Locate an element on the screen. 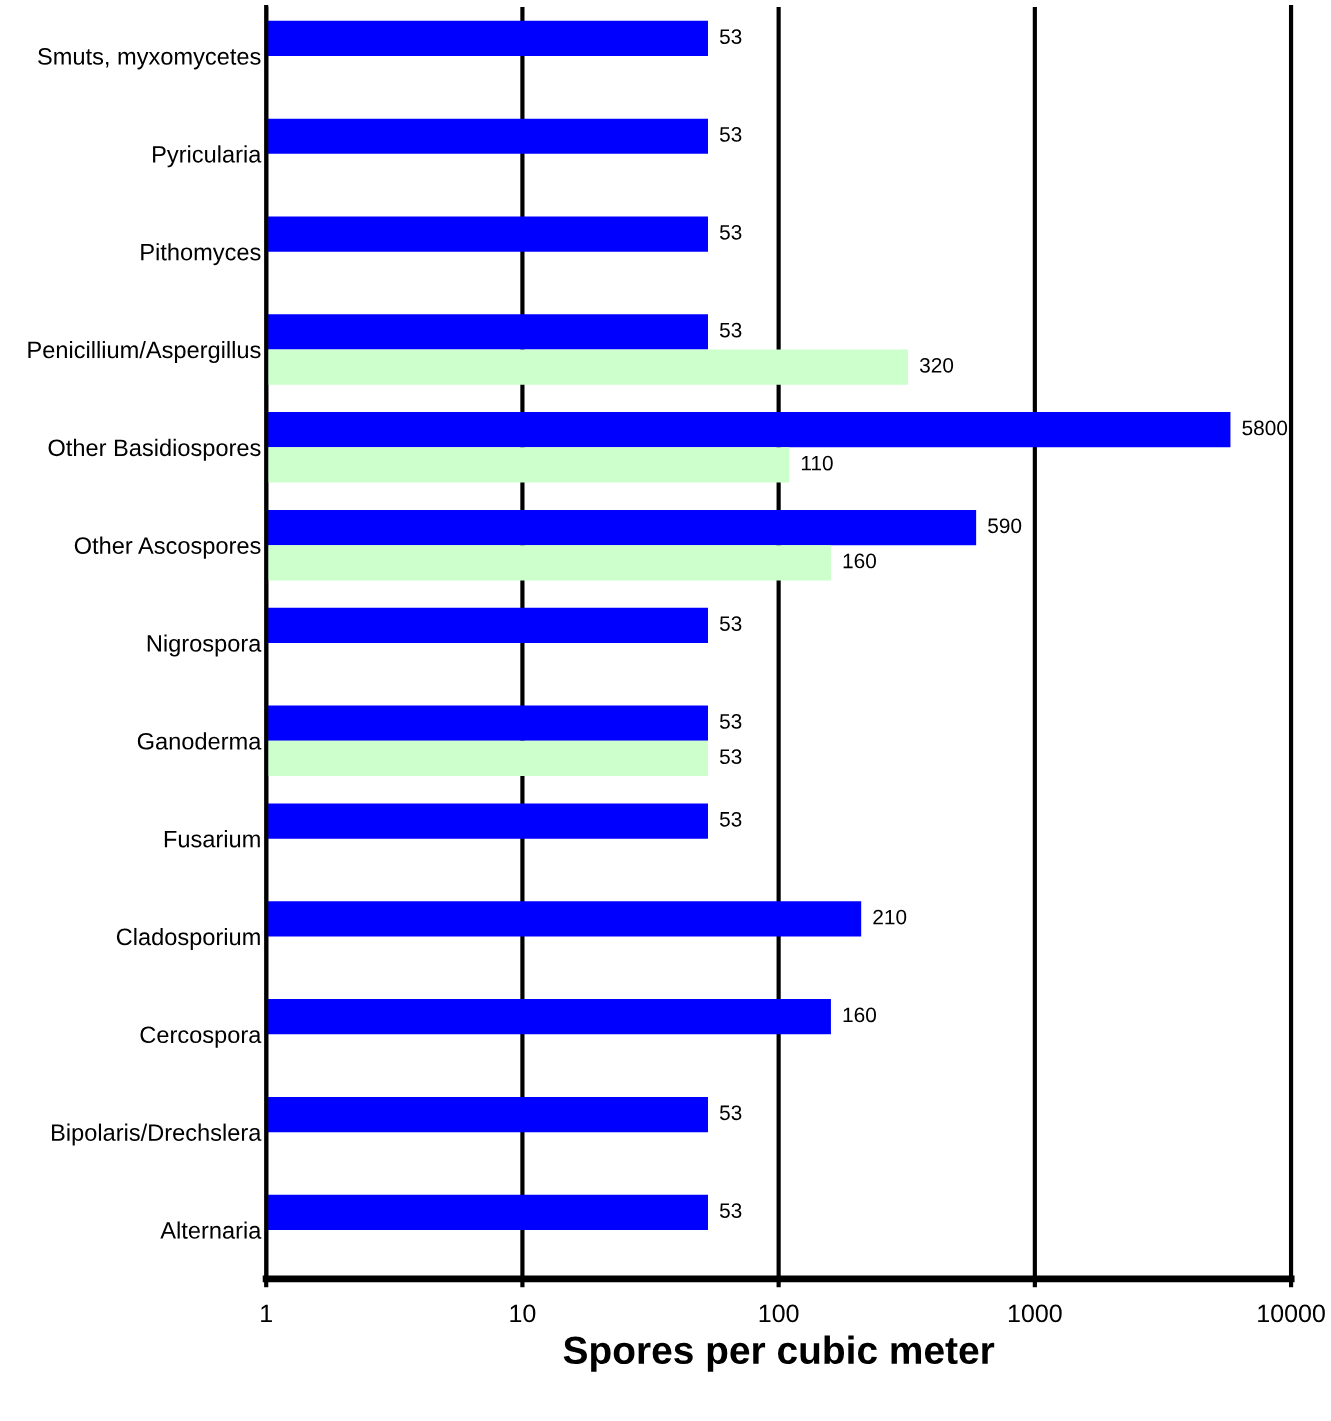 This screenshot has width=1331, height=1421. x-axis-title: Spores per cubic meter is located at coordinates (779, 1353).